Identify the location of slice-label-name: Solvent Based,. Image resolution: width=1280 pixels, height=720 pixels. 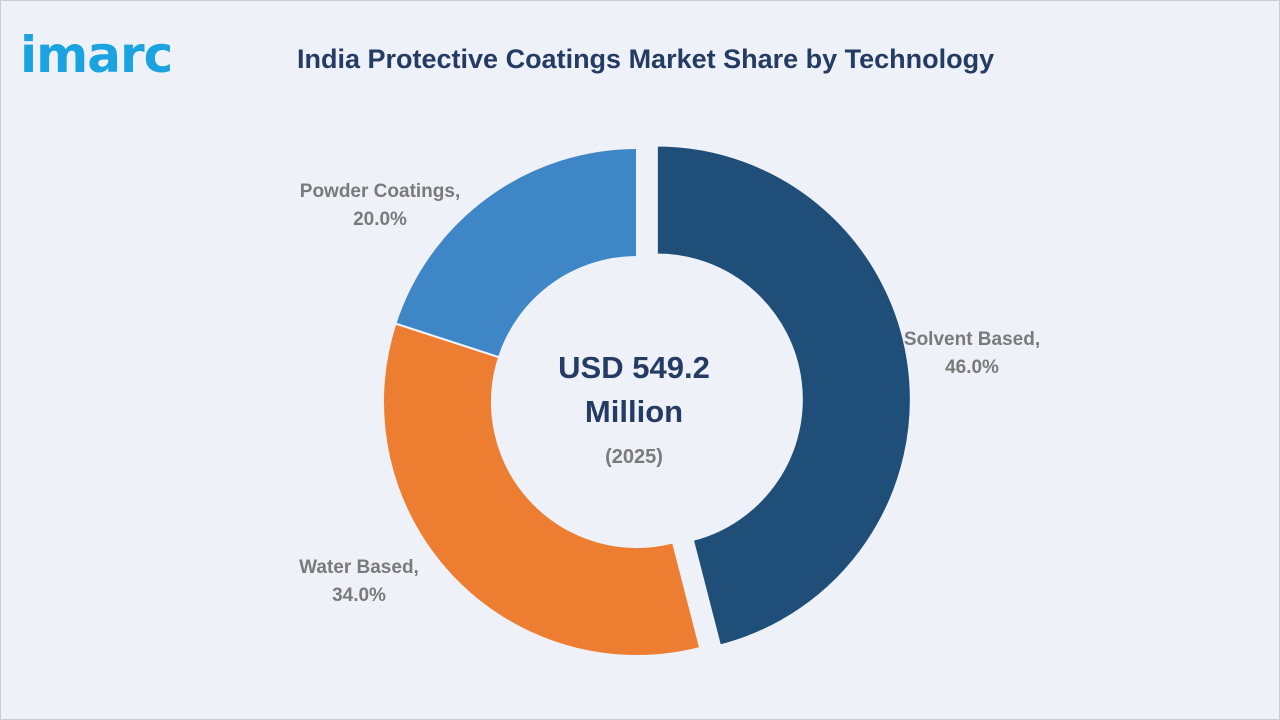
(972, 339).